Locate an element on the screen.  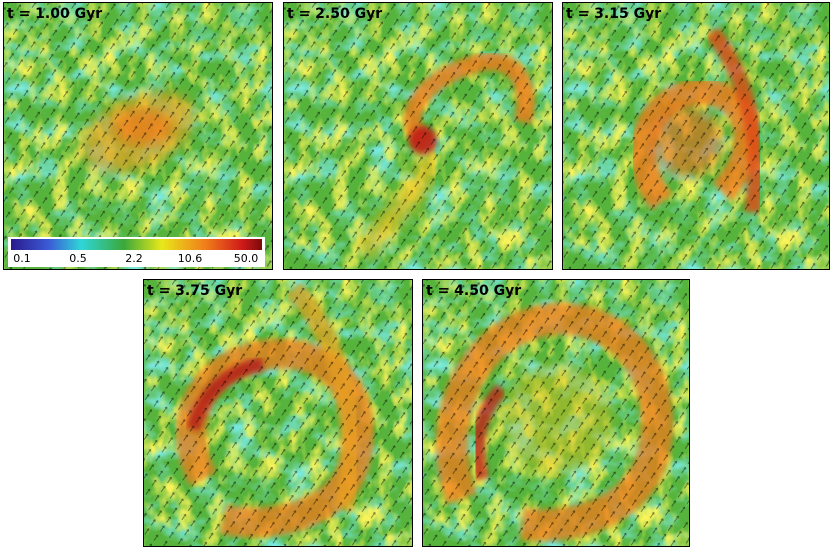
colorbar-tick-label: 0.5 is located at coordinates (78, 258).